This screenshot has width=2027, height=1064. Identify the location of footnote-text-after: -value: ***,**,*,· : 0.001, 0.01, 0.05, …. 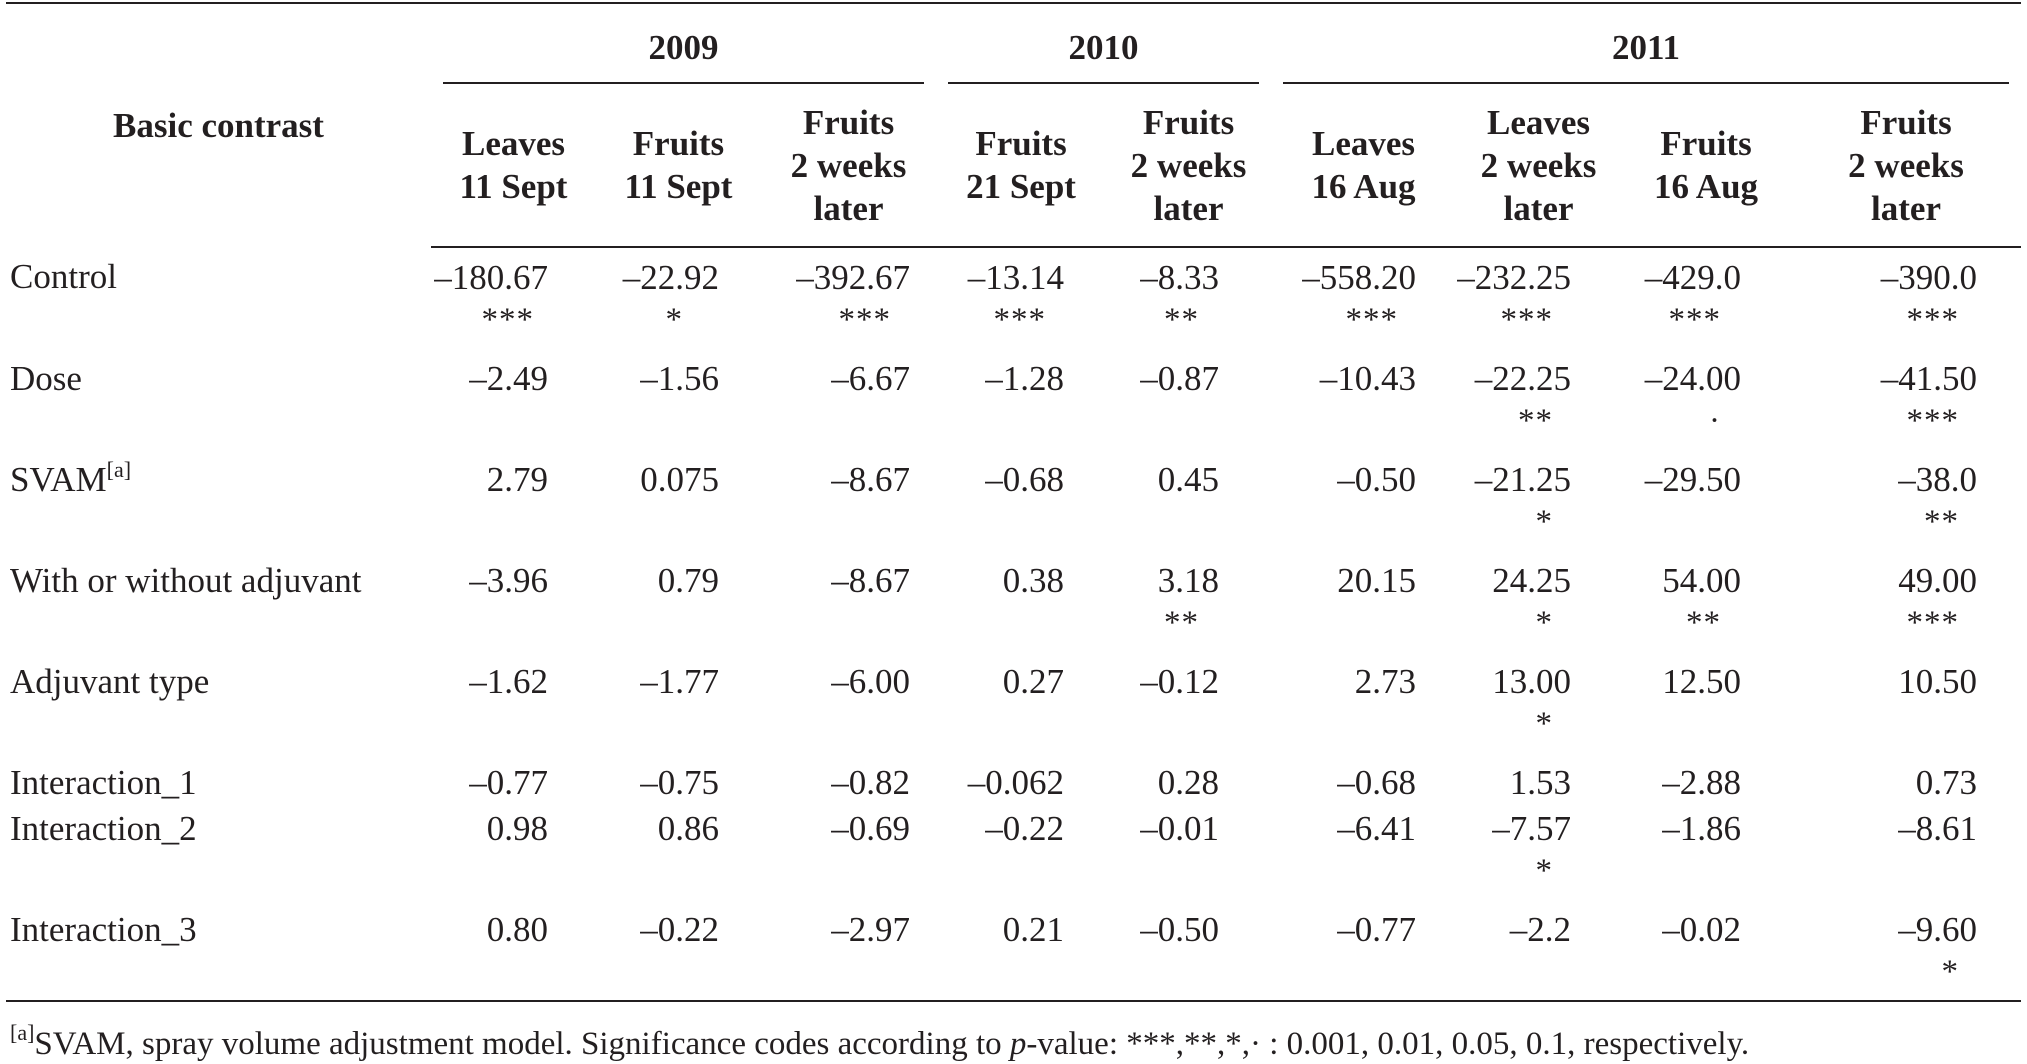
(1388, 1044).